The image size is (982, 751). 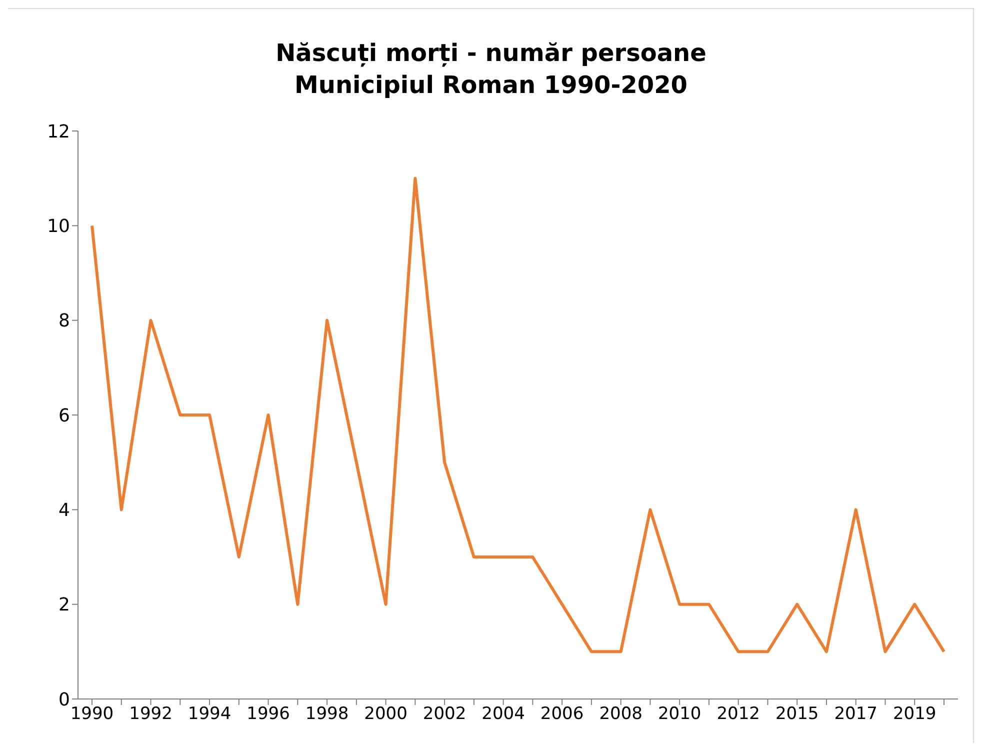 What do you see at coordinates (64, 605) in the screenshot?
I see `y-tick-label: 2` at bounding box center [64, 605].